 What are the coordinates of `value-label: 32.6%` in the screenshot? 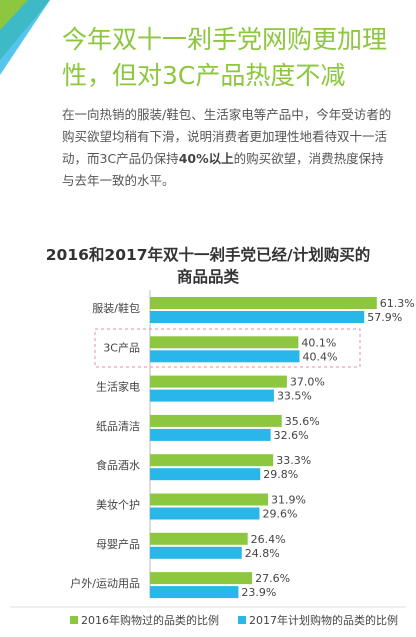 It's located at (291, 435).